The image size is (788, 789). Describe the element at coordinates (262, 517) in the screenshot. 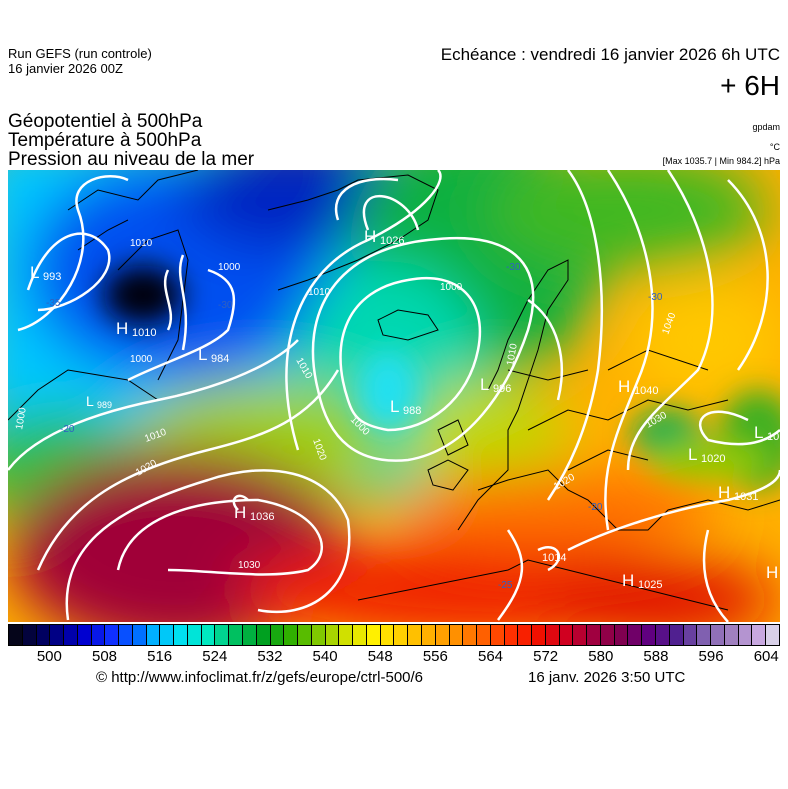

I see `svg-text: 1036` at that location.